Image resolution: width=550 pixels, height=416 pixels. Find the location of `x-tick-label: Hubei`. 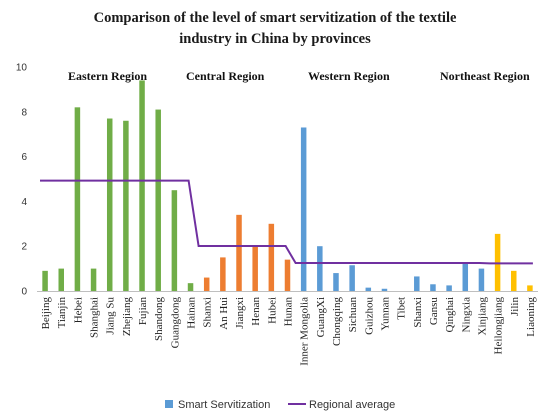

x-tick-label: Hubei is located at coordinates (272, 310).